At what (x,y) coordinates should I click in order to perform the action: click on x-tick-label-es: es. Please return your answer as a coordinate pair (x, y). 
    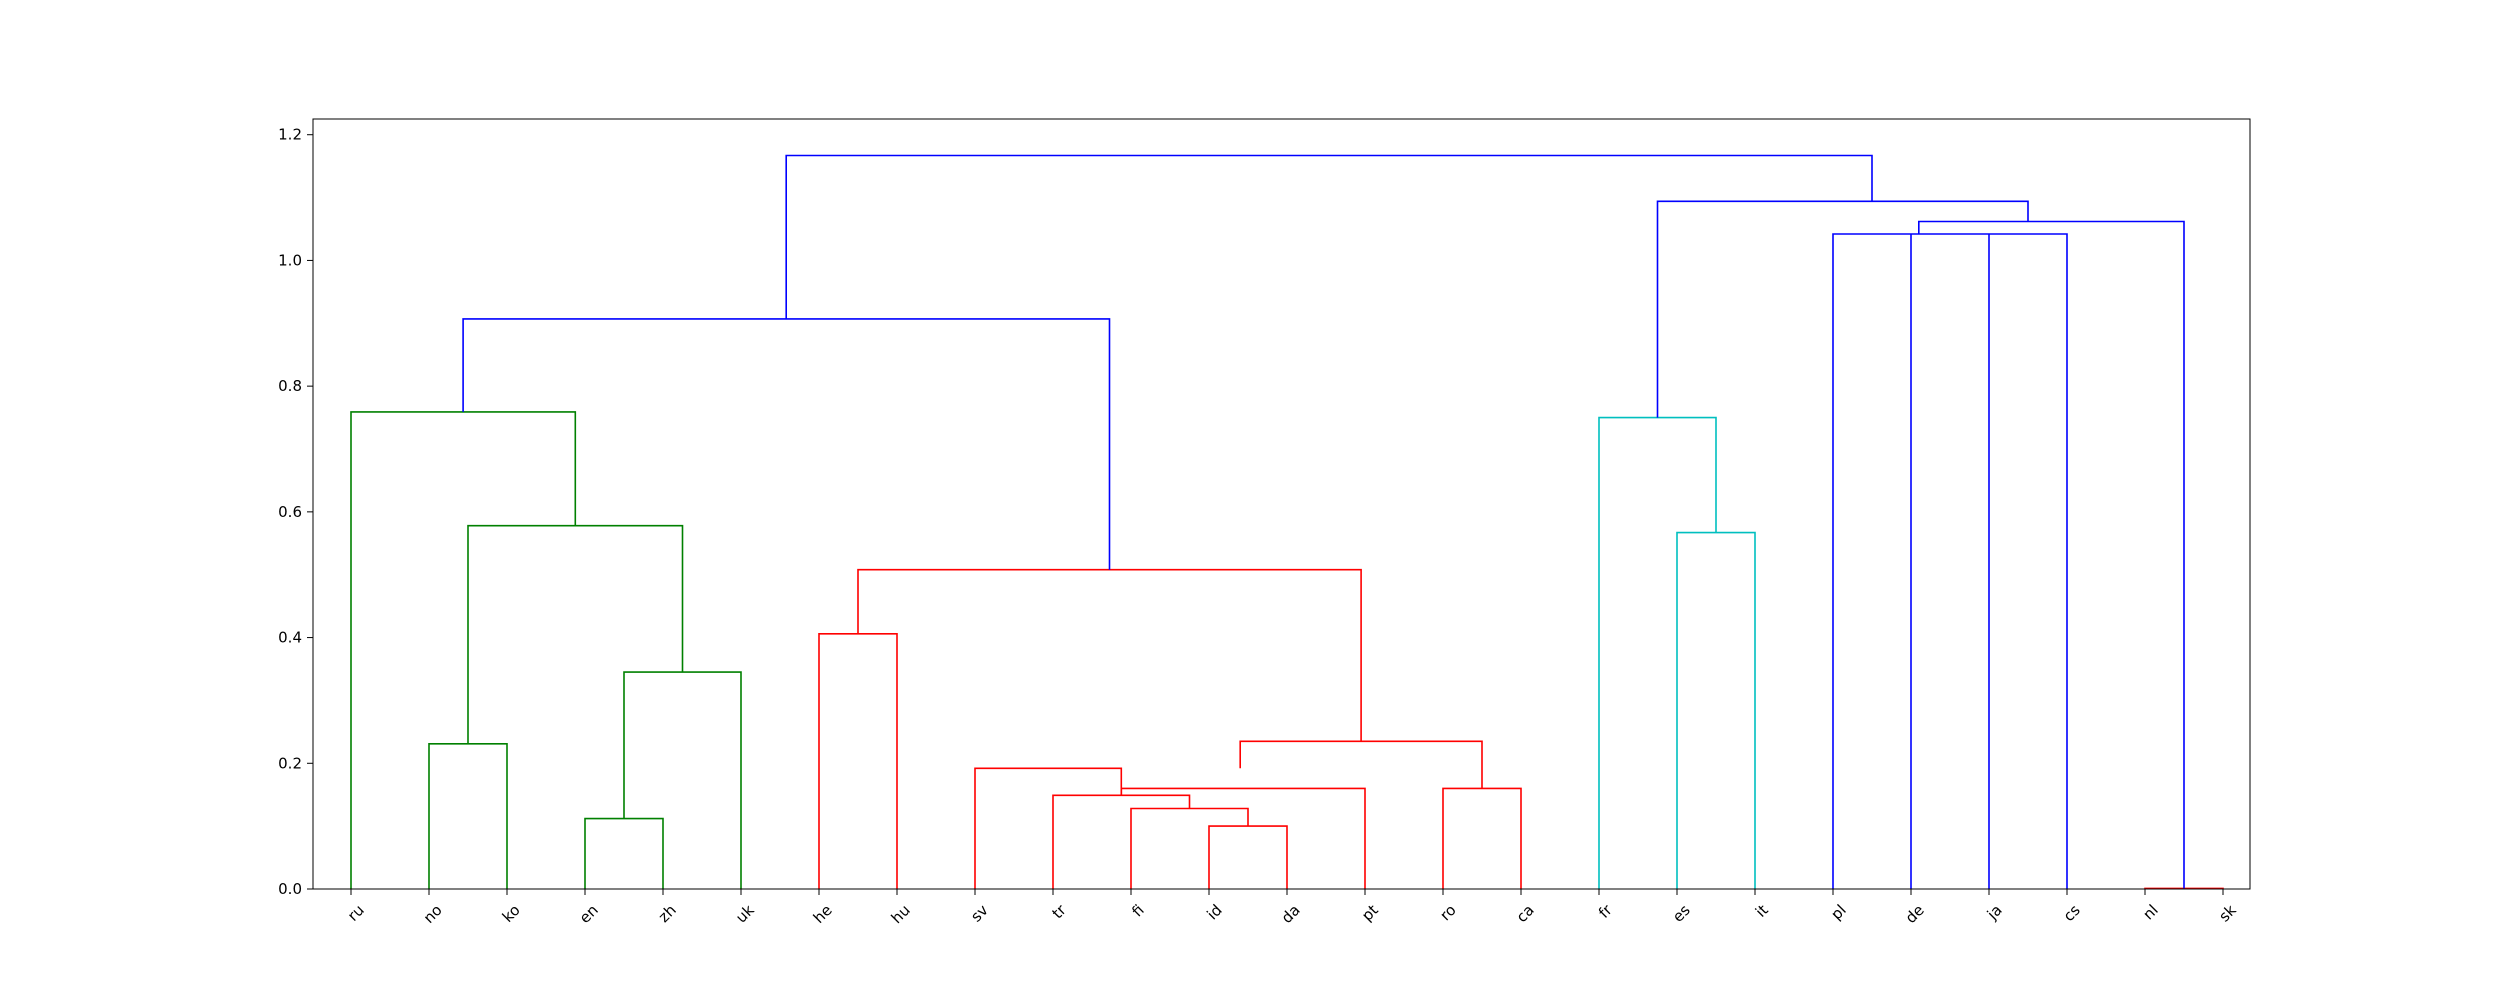
    Looking at the image, I should click on (1681, 913).